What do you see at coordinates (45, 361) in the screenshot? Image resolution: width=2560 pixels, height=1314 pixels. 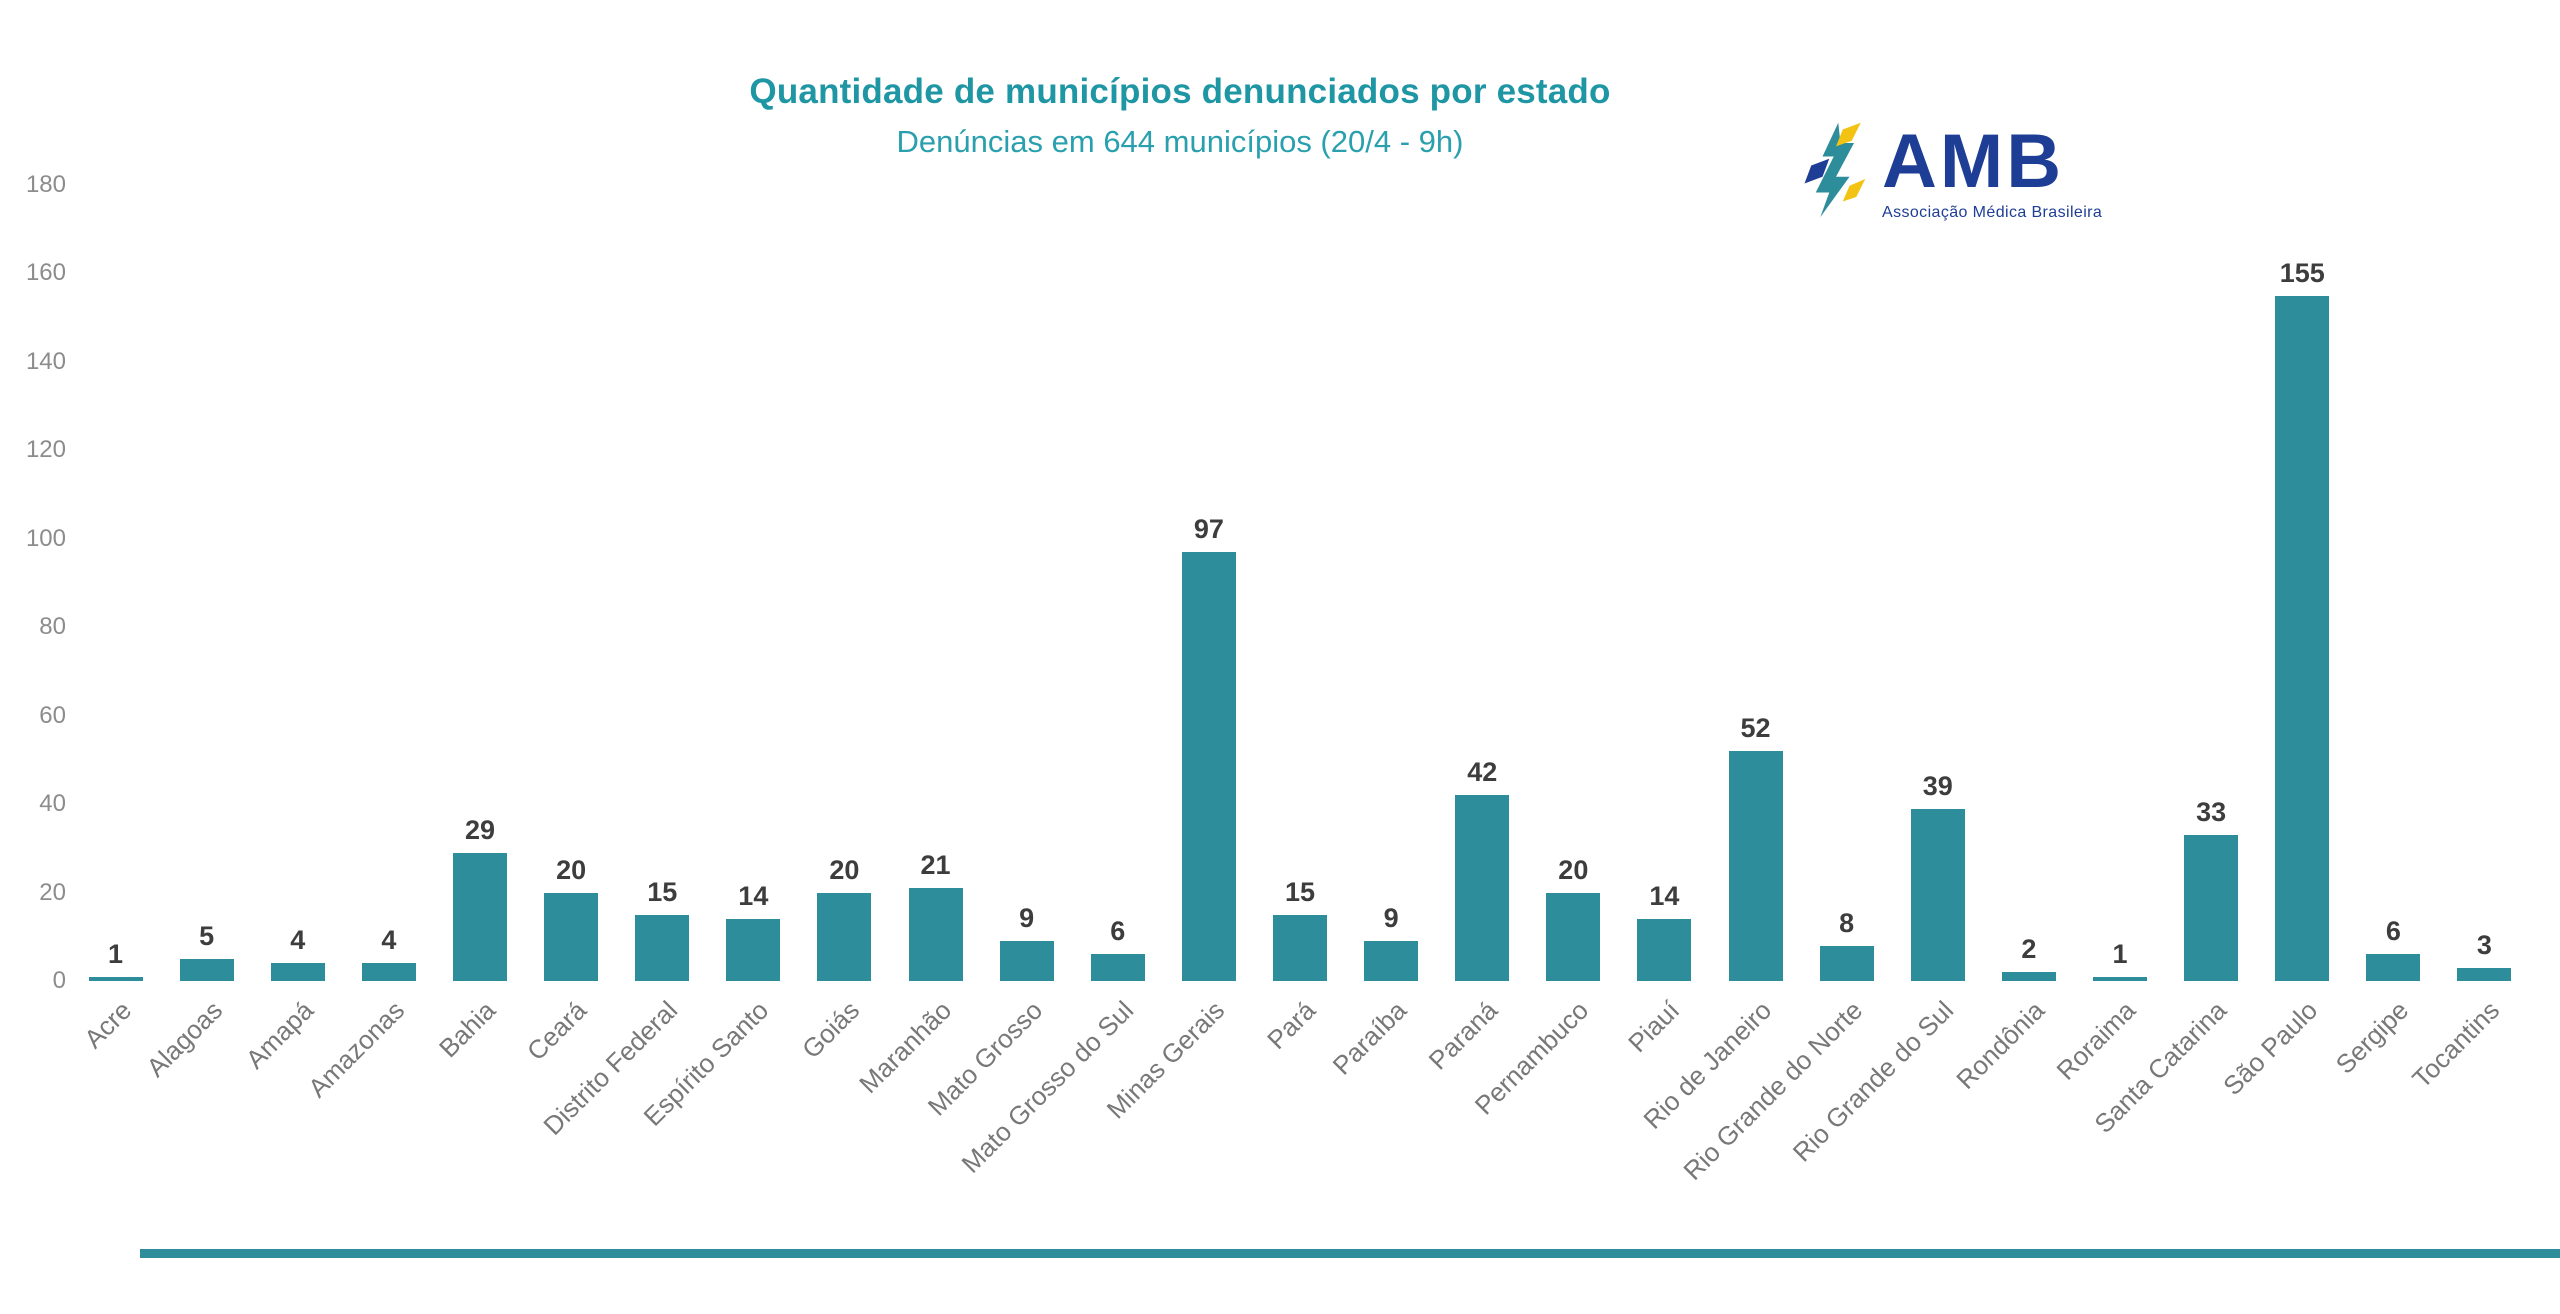 I see `y-tick-label: 140` at bounding box center [45, 361].